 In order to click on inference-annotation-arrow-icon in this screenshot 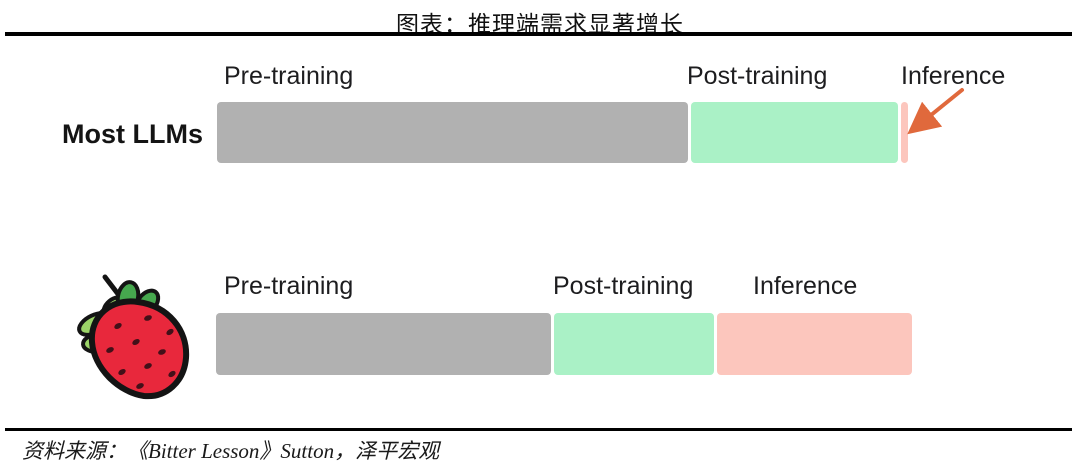, I will do `click(935, 111)`.